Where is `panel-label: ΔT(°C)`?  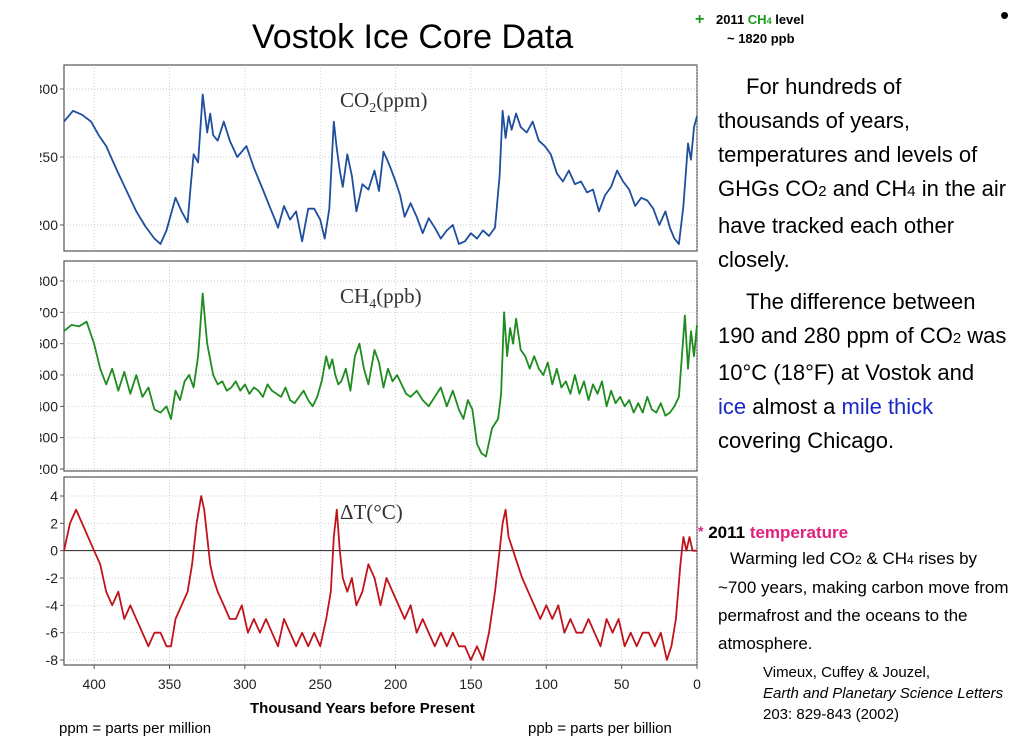
panel-label: ΔT(°C) is located at coordinates (371, 512).